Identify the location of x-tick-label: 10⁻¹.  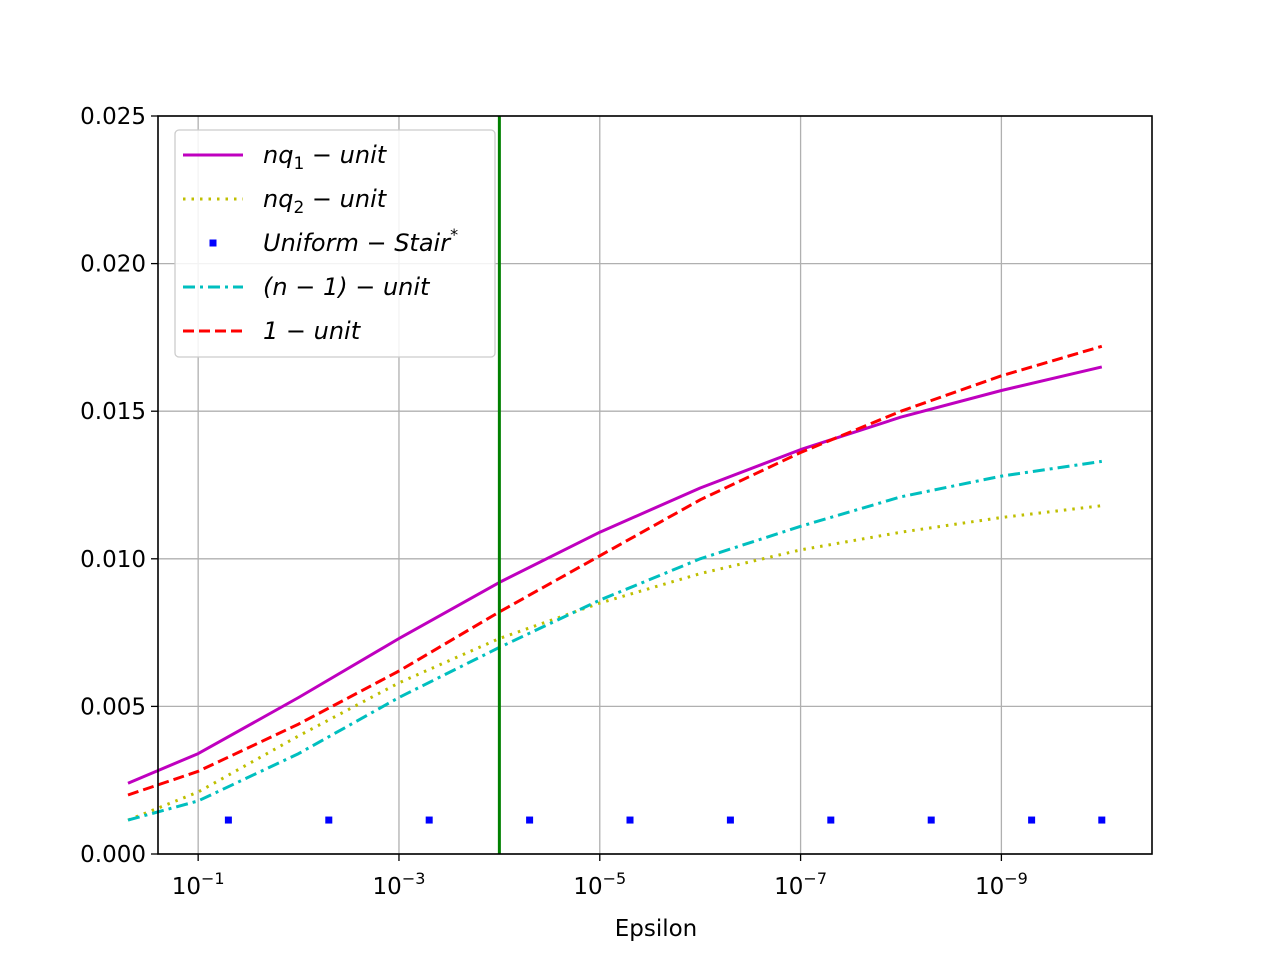
(198, 884).